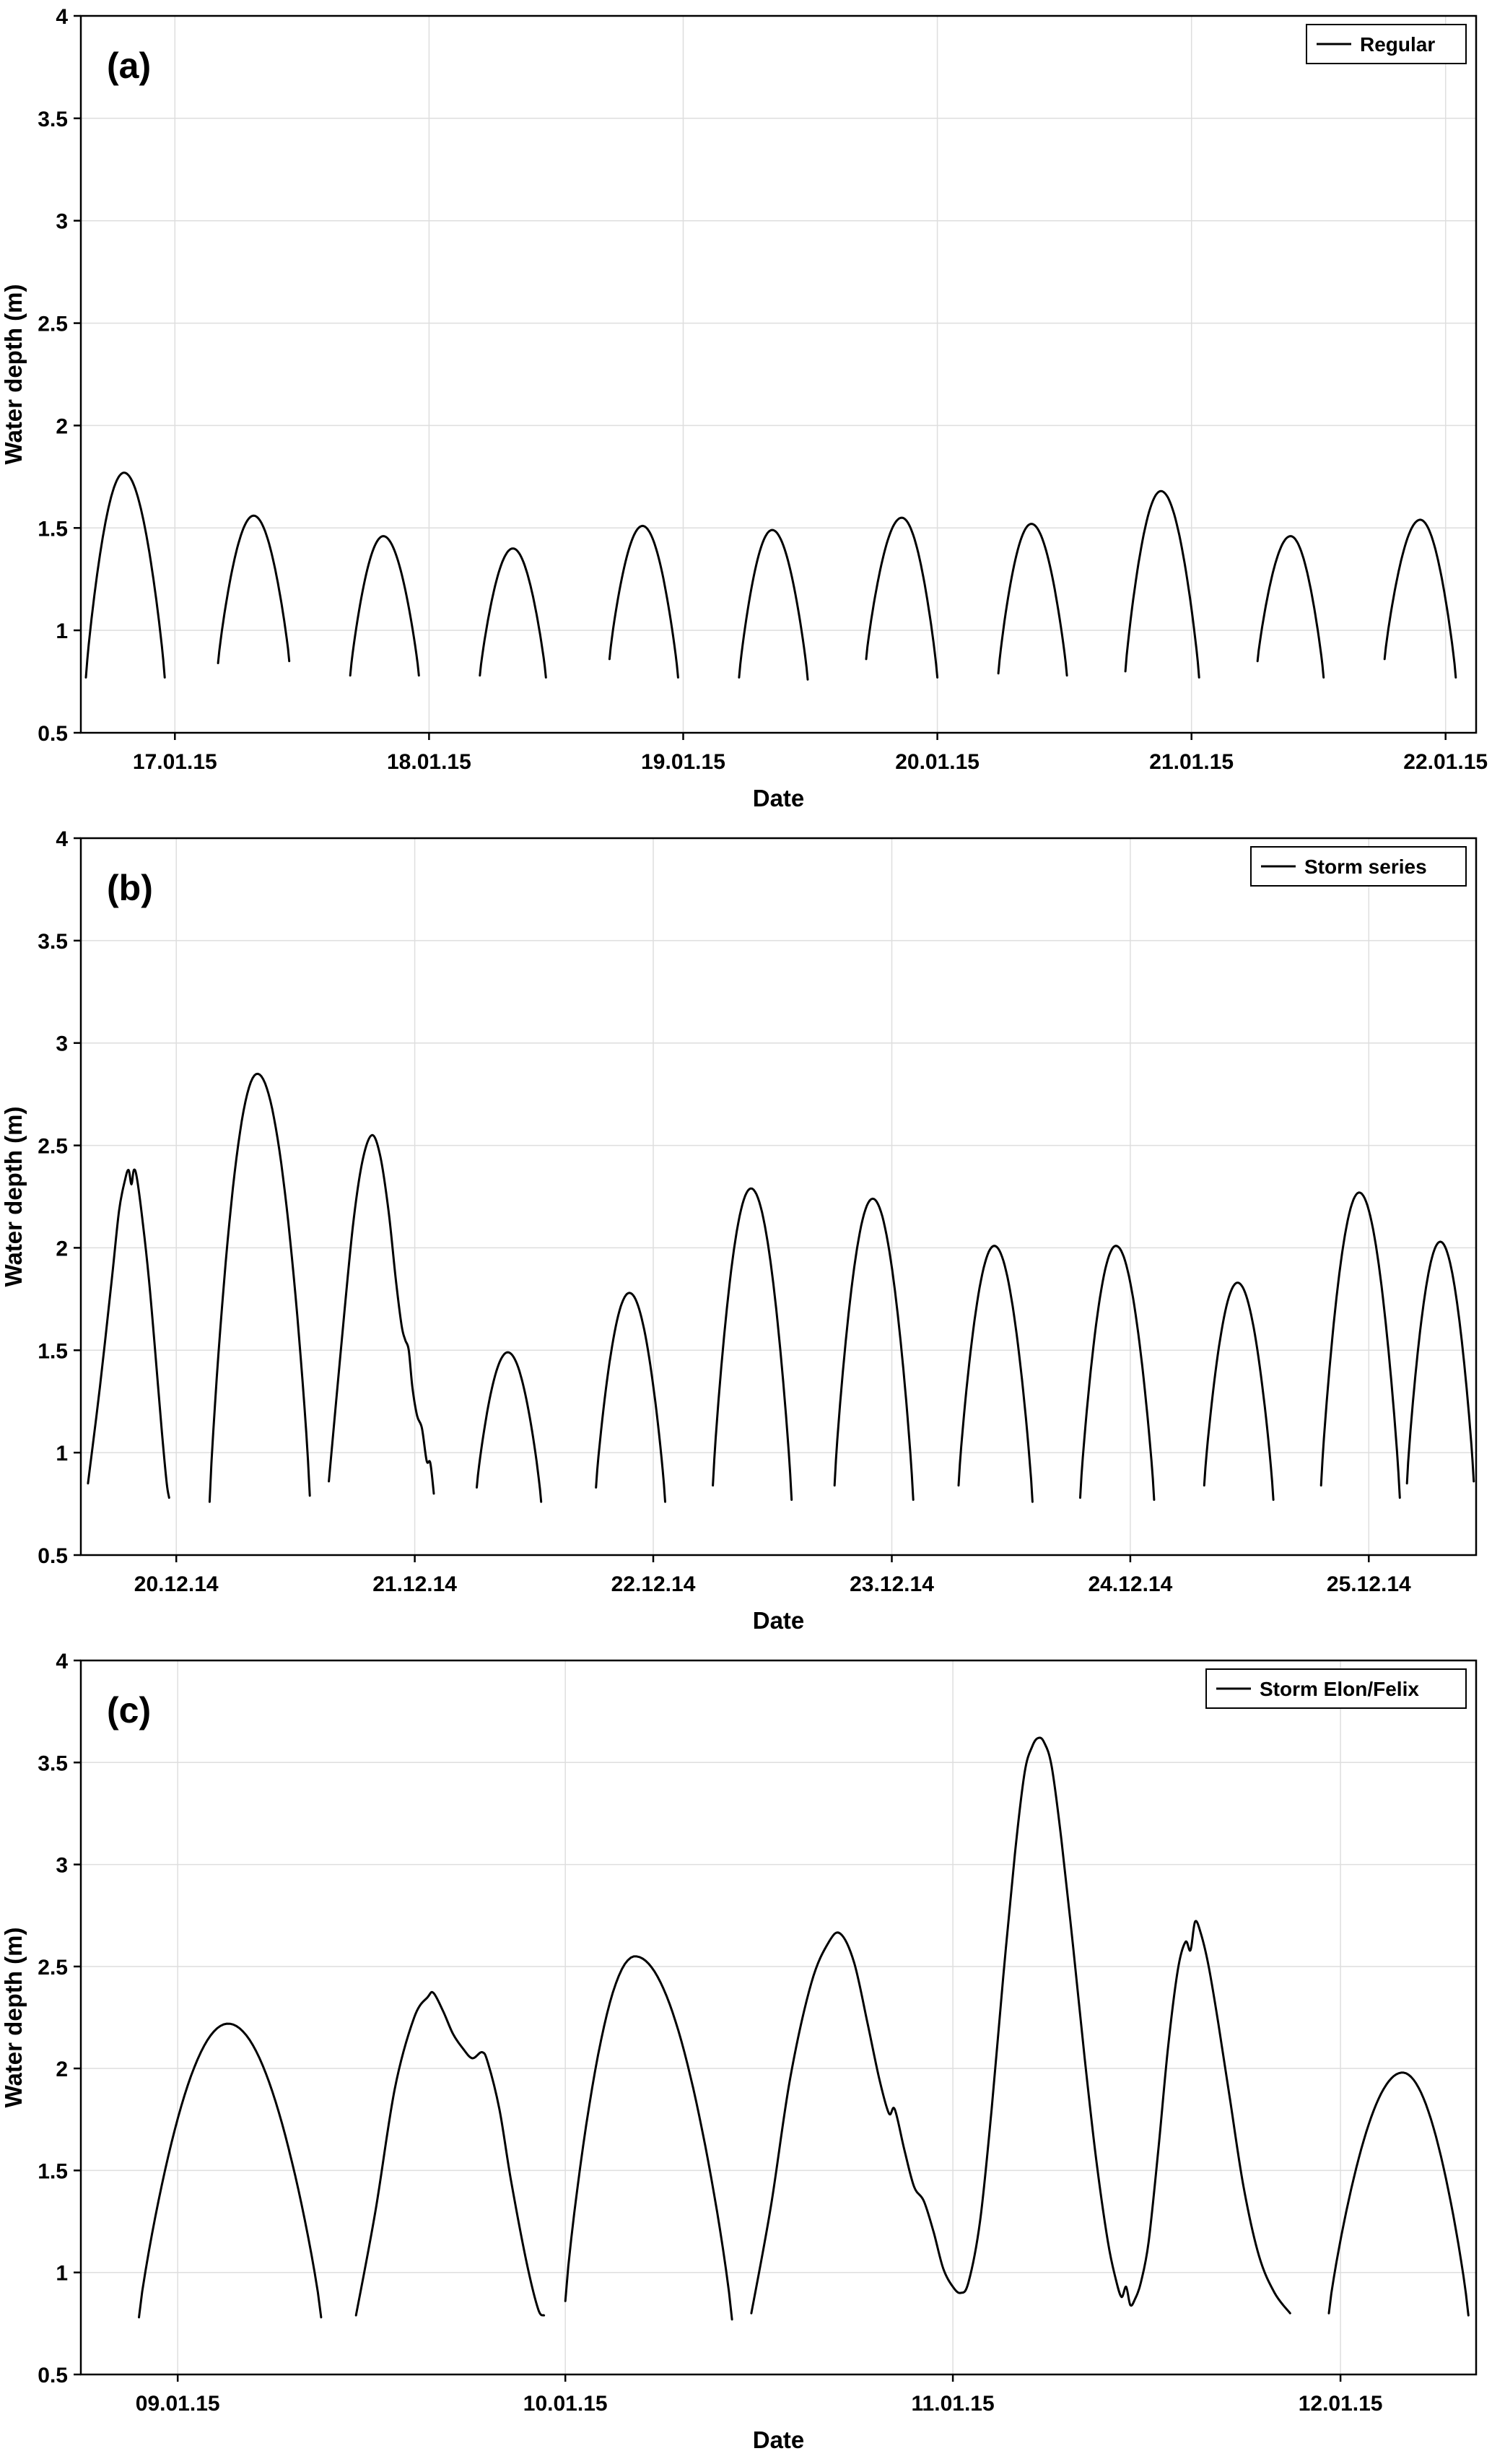 The width and height of the screenshot is (1492, 2464). What do you see at coordinates (653, 1584) in the screenshot?
I see `x-tick-label: 22.12.14` at bounding box center [653, 1584].